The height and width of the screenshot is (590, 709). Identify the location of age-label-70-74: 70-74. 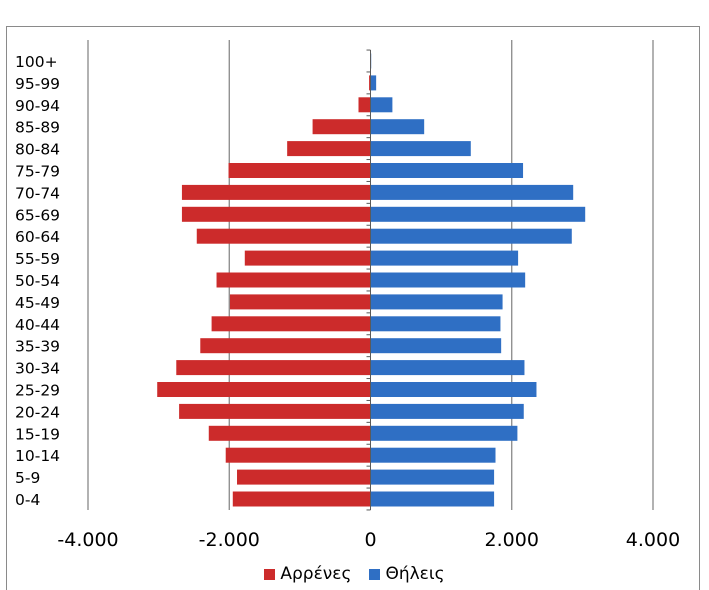
(37, 193).